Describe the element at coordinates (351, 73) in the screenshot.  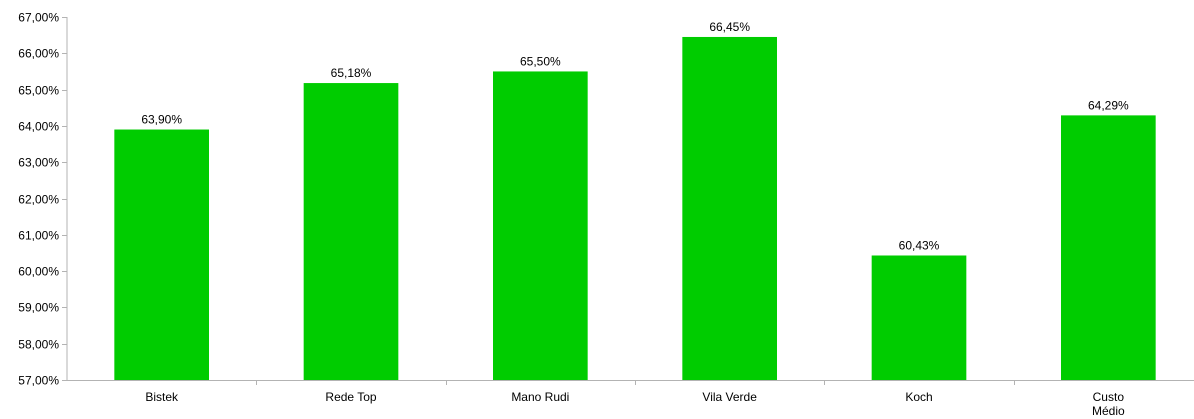
I see `data-label: 65,18%` at that location.